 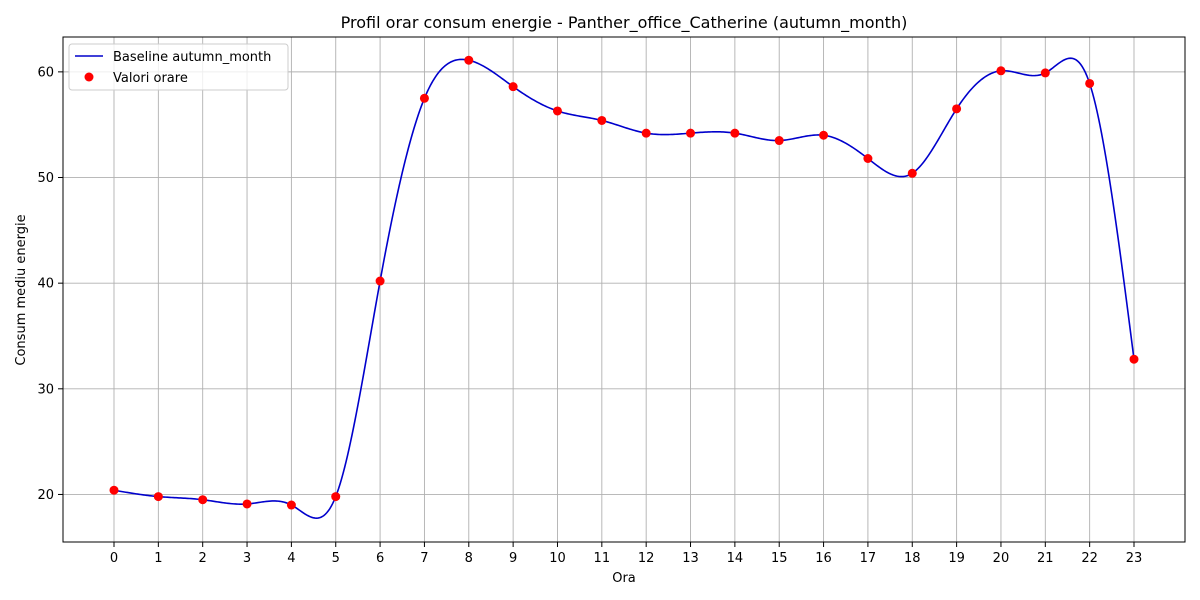 What do you see at coordinates (1134, 558) in the screenshot?
I see `x-tick-label: 23` at bounding box center [1134, 558].